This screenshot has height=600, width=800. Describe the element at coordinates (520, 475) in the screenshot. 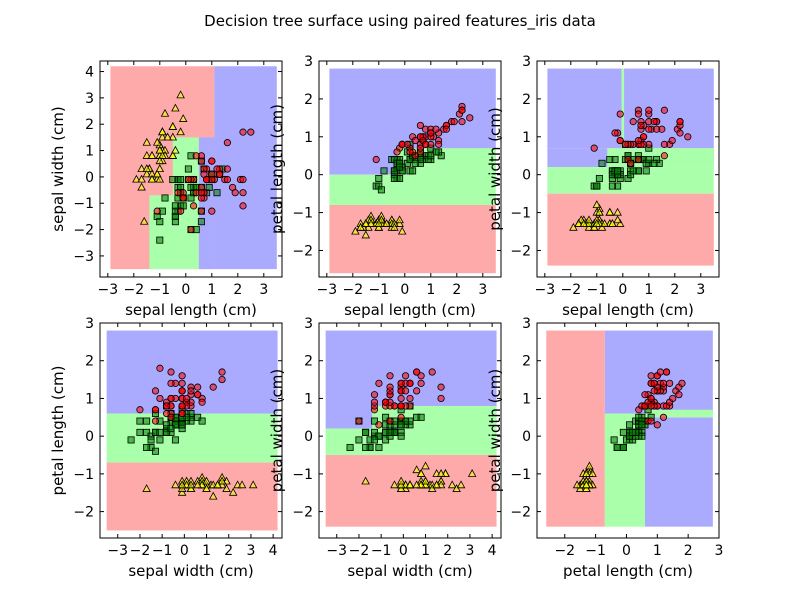

I see `y-tick-label: −1` at that location.